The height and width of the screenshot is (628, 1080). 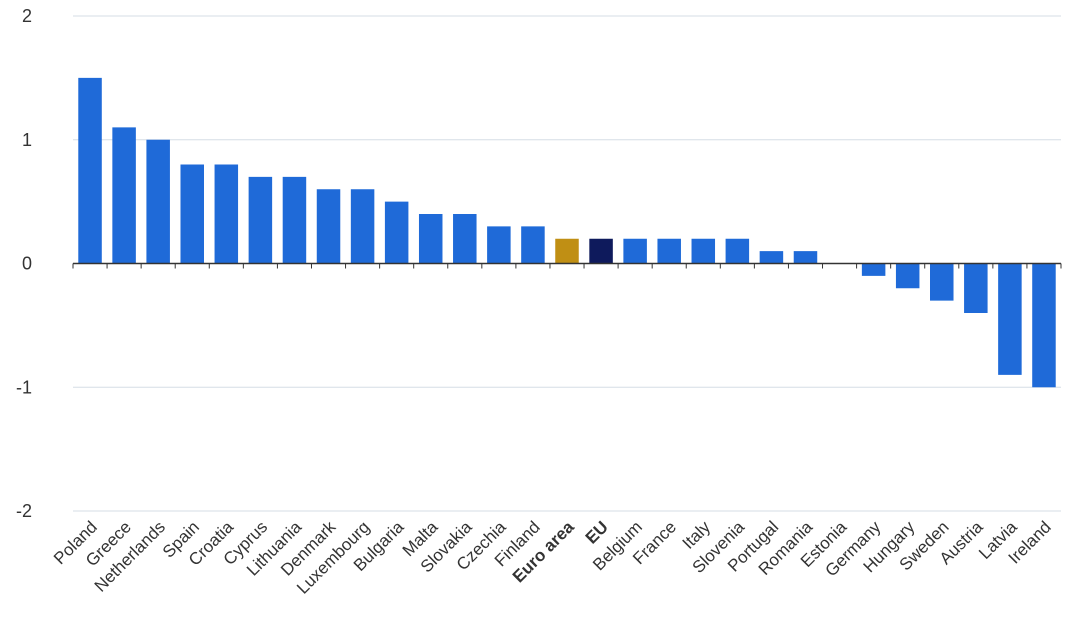 What do you see at coordinates (90, 170) in the screenshot?
I see `bar-poland` at bounding box center [90, 170].